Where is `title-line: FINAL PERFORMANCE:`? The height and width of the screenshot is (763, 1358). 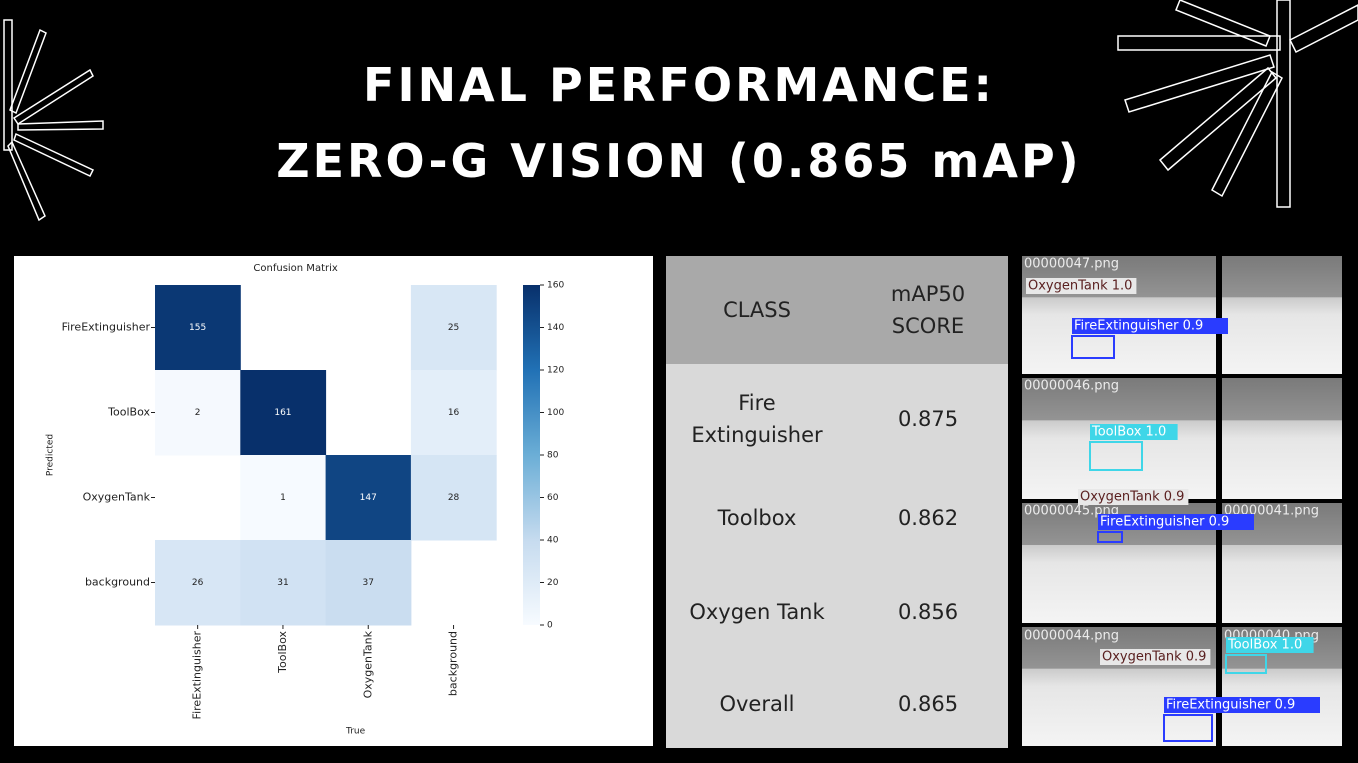
title-line: FINAL PERFORMANCE: is located at coordinates (679, 85).